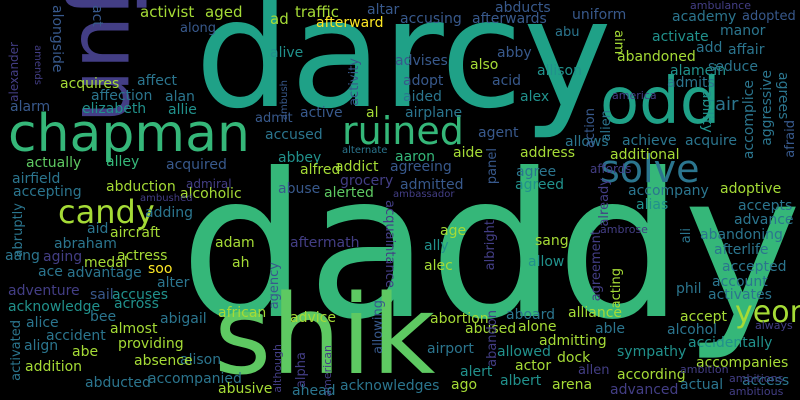  Describe the element at coordinates (766, 381) in the screenshot. I see `word-access: access` at that location.